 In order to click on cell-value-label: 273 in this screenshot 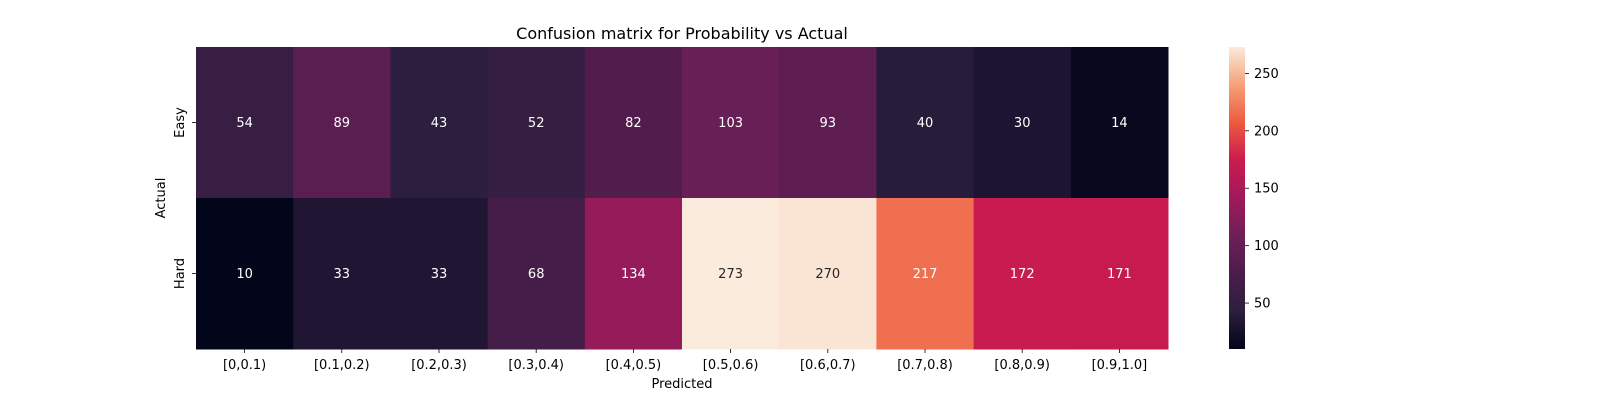, I will do `click(730, 274)`.